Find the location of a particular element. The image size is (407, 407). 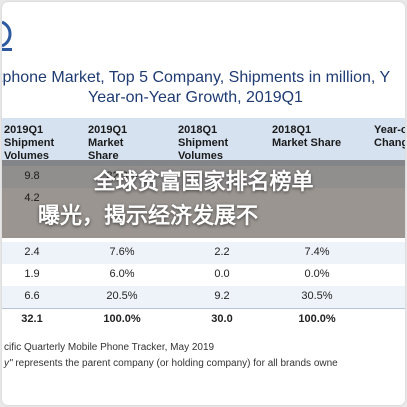

header-col-3: 2018Q1 Shipment Volumes is located at coordinates (203, 143).